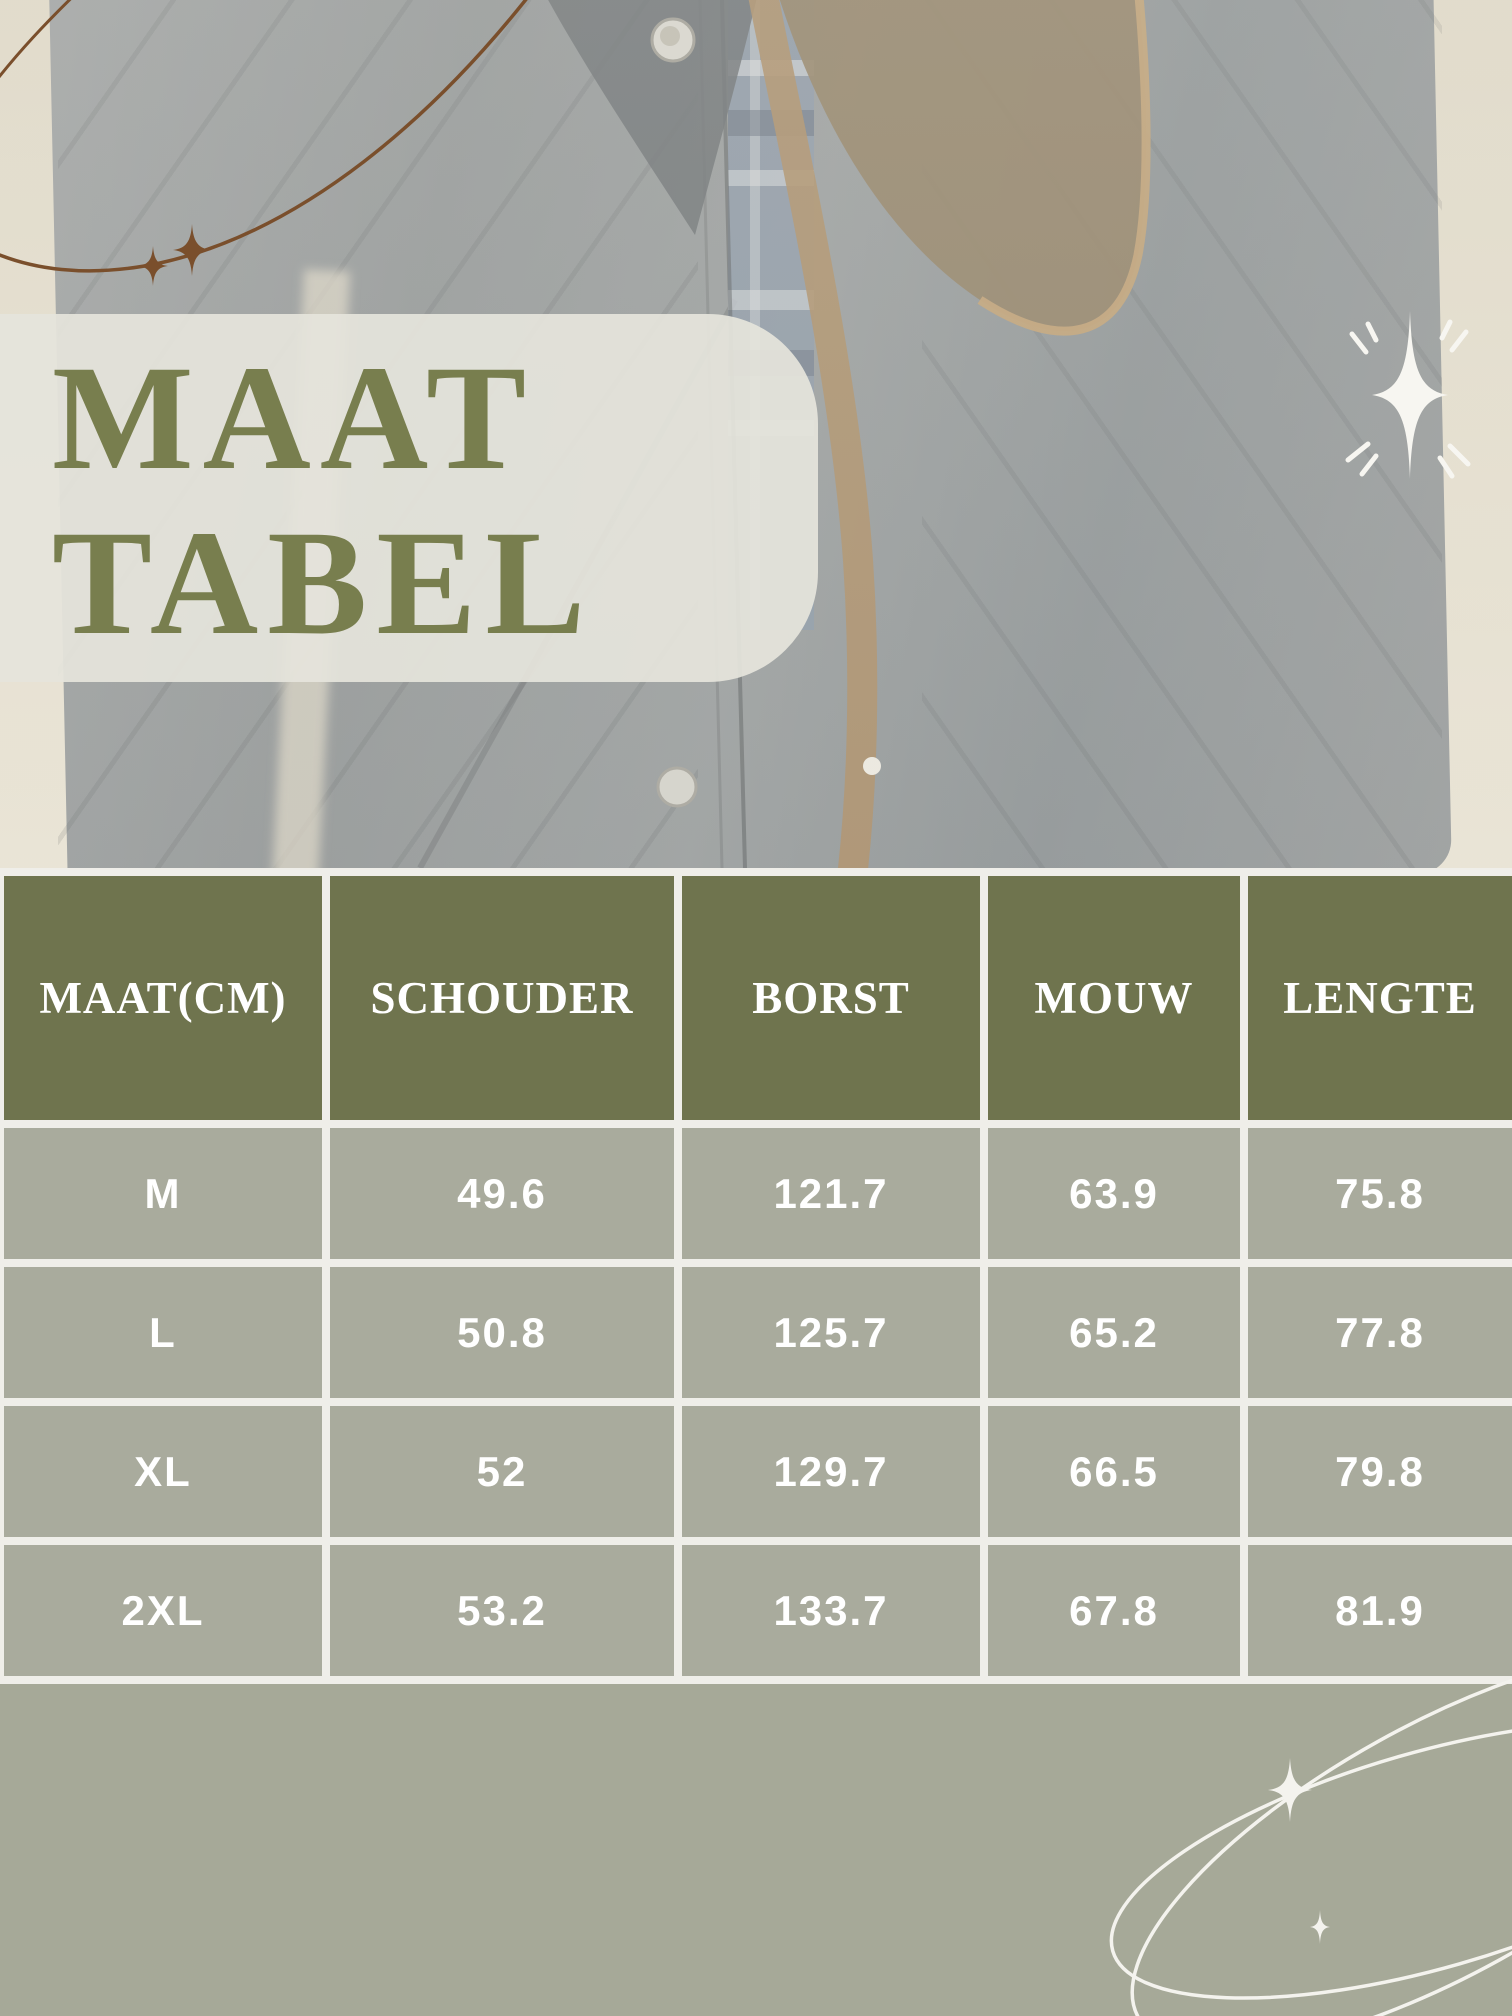 The image size is (1512, 2016). Describe the element at coordinates (1380, 1471) in the screenshot. I see `table-value: 79.8` at that location.